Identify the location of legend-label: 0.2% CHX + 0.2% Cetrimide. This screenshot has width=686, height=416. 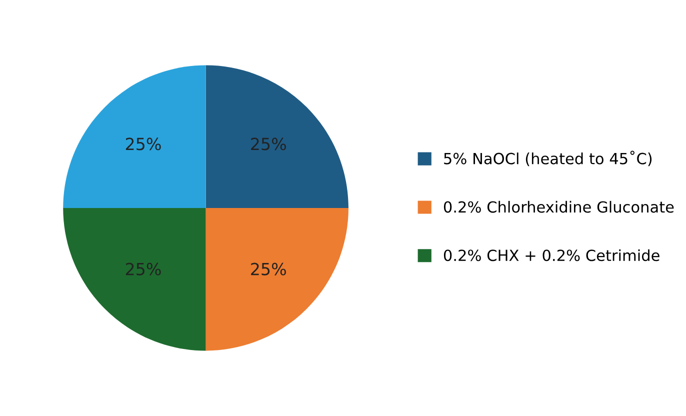
(552, 255).